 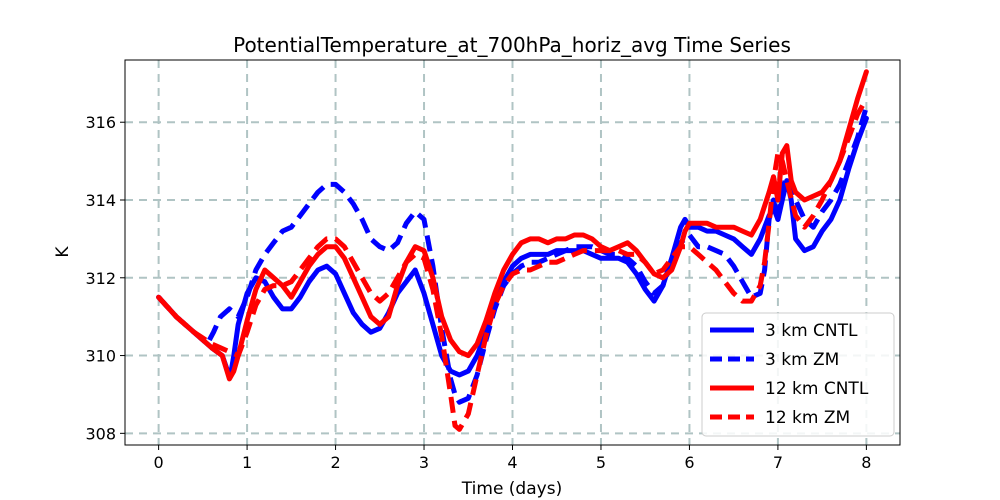 What do you see at coordinates (817, 389) in the screenshot?
I see `legend-label: 12 km CNTL` at bounding box center [817, 389].